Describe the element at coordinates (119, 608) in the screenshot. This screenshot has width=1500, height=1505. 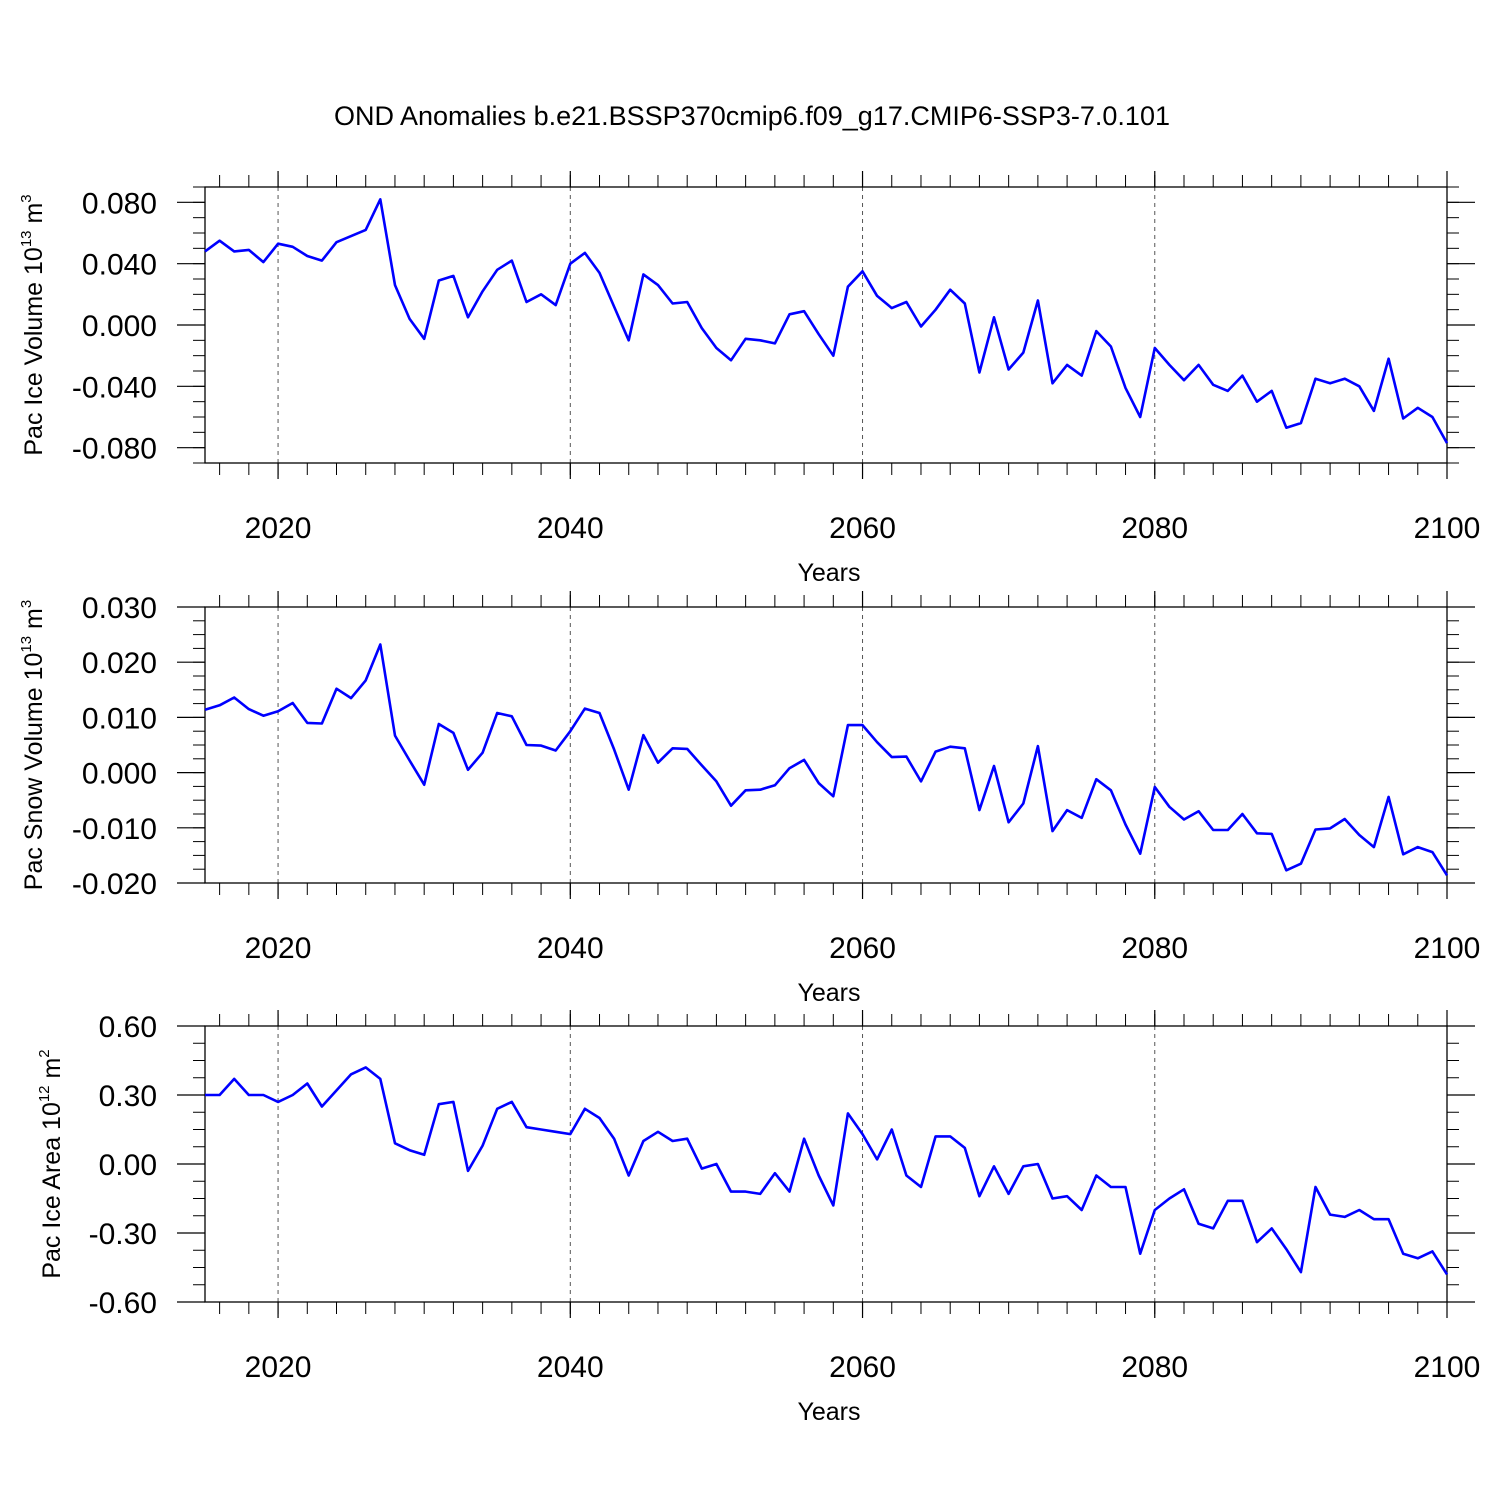
I see `y-tick-label: 0.030` at that location.